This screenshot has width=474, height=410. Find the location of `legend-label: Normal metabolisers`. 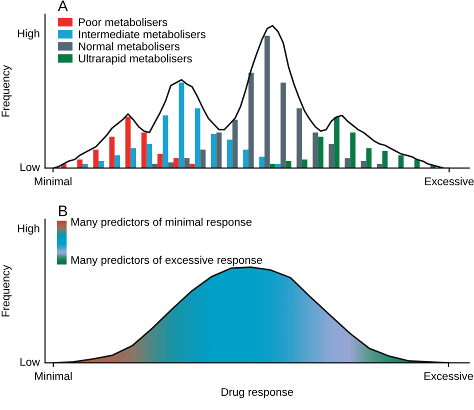

legend-label: Normal metabolisers is located at coordinates (129, 46).